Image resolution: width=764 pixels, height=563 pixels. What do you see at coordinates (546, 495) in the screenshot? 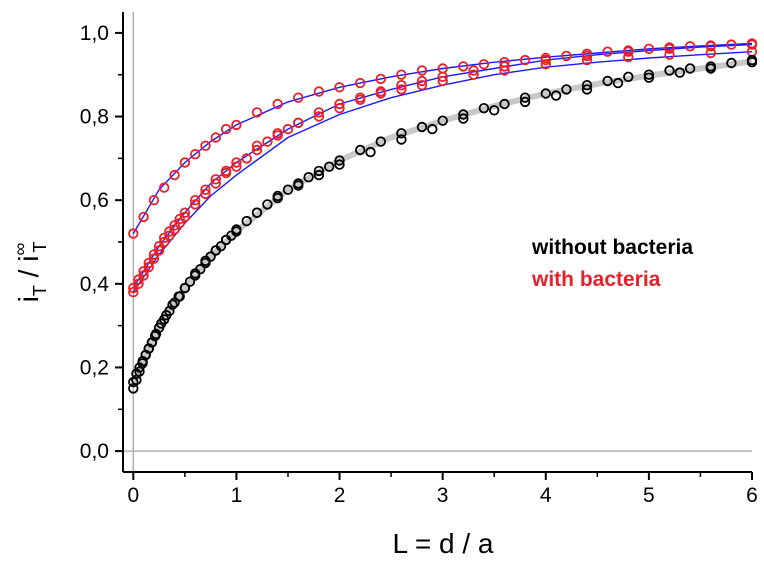
I see `x-tick-label: 4` at bounding box center [546, 495].